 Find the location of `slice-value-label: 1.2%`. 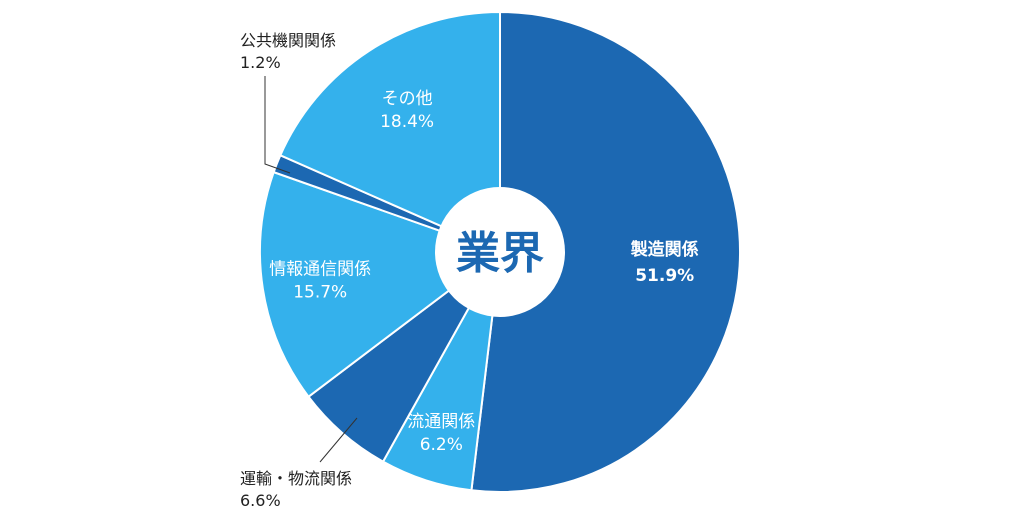

slice-value-label: 1.2% is located at coordinates (260, 62).